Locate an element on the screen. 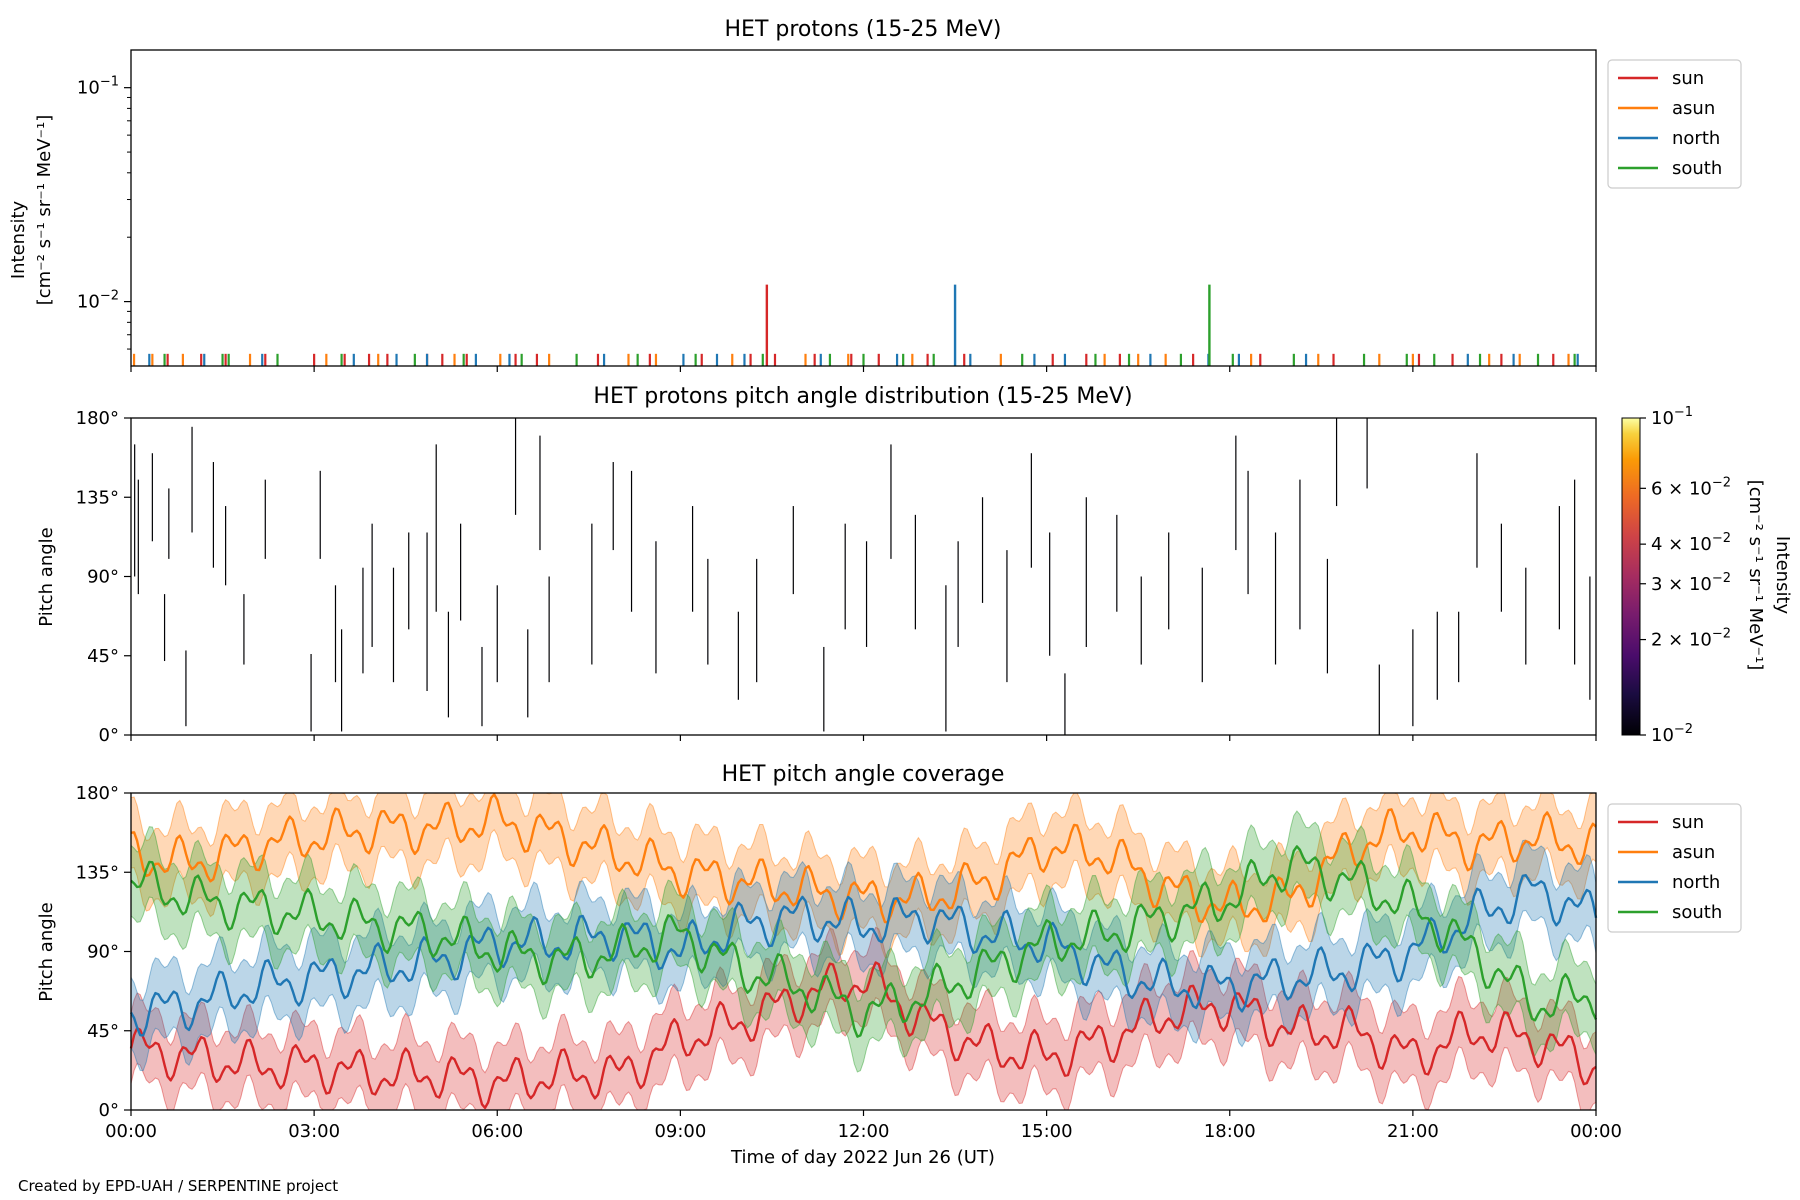 This screenshot has width=1800, height=1200. north-coverage-line is located at coordinates (863, 955).